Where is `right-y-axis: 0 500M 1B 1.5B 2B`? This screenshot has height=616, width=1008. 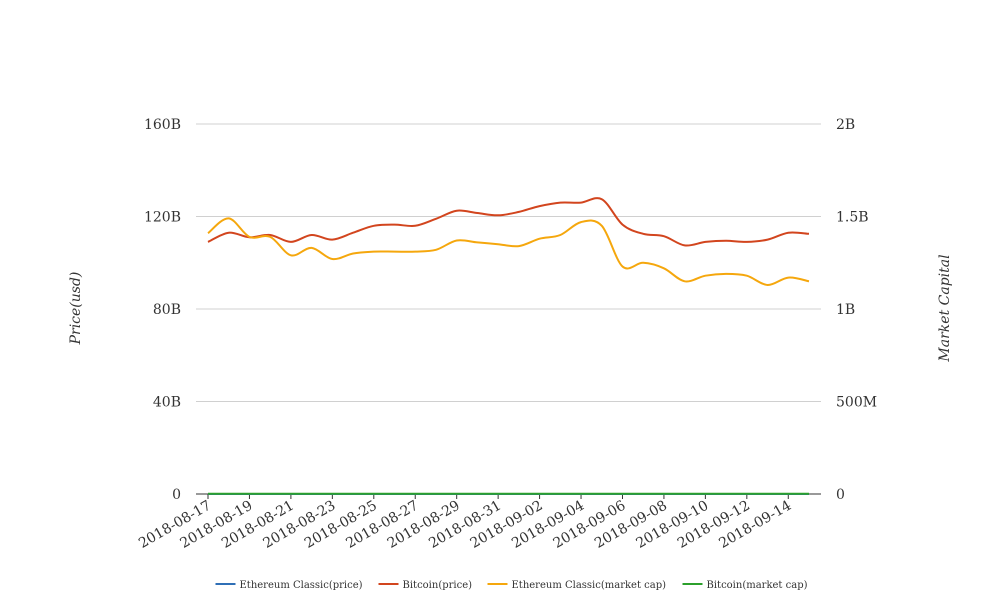 right-y-axis: 0 500M 1B 1.5B 2B is located at coordinates (856, 310).